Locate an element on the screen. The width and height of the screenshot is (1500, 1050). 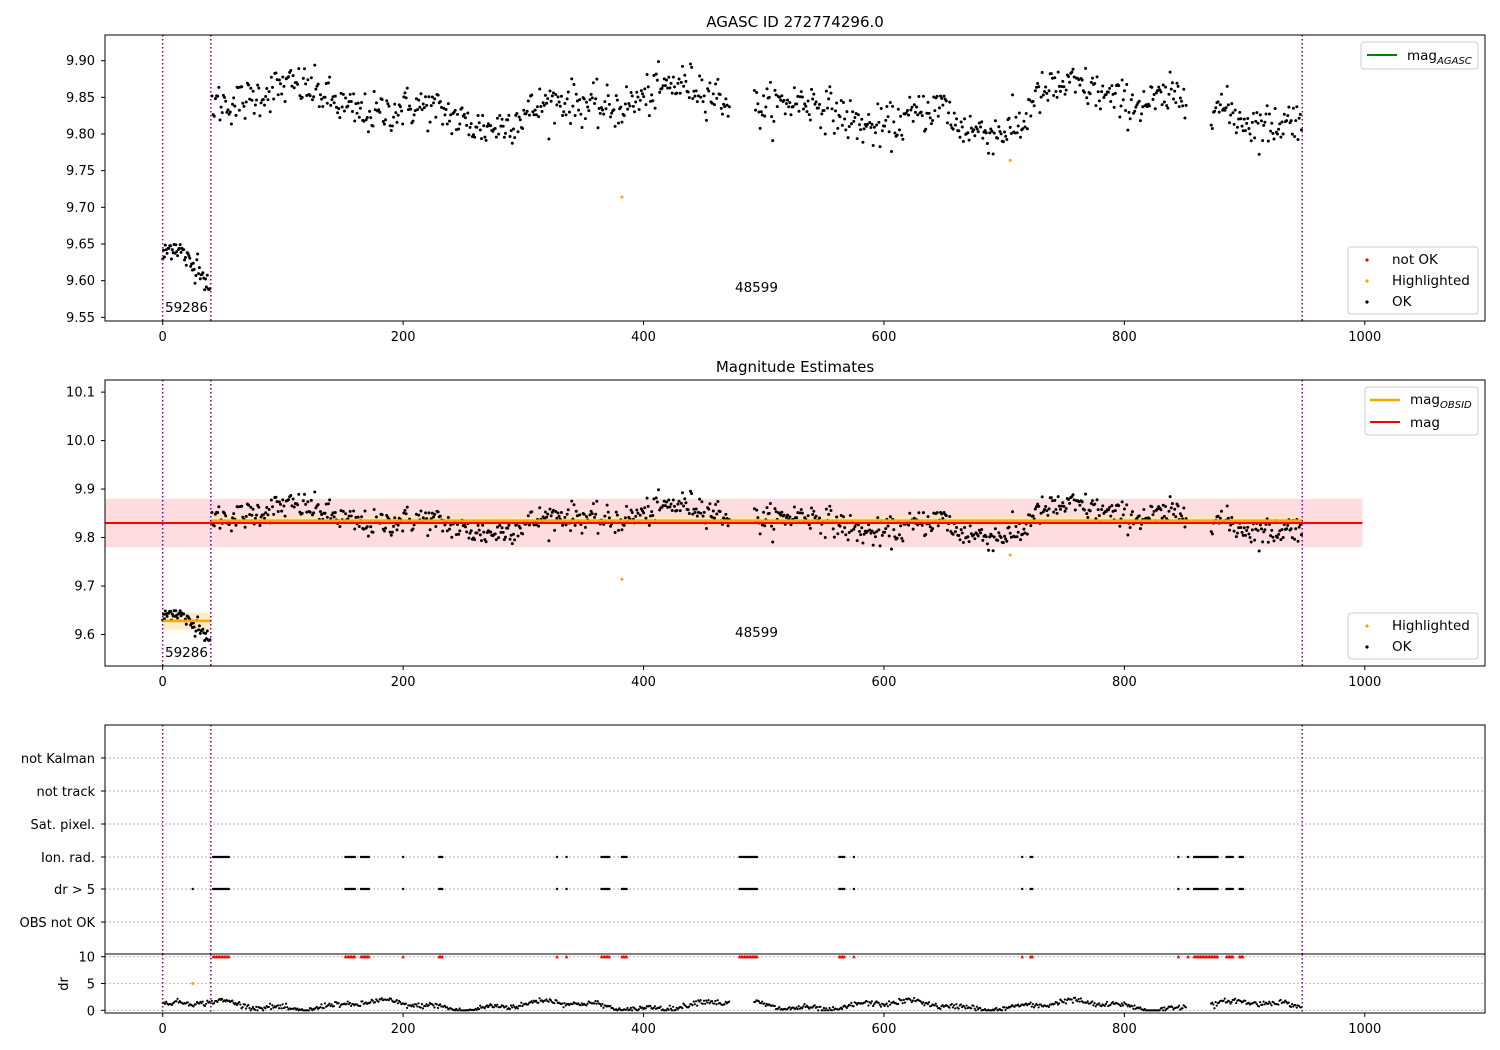
panel1-annotation-48599: 48599 is located at coordinates (756, 288).